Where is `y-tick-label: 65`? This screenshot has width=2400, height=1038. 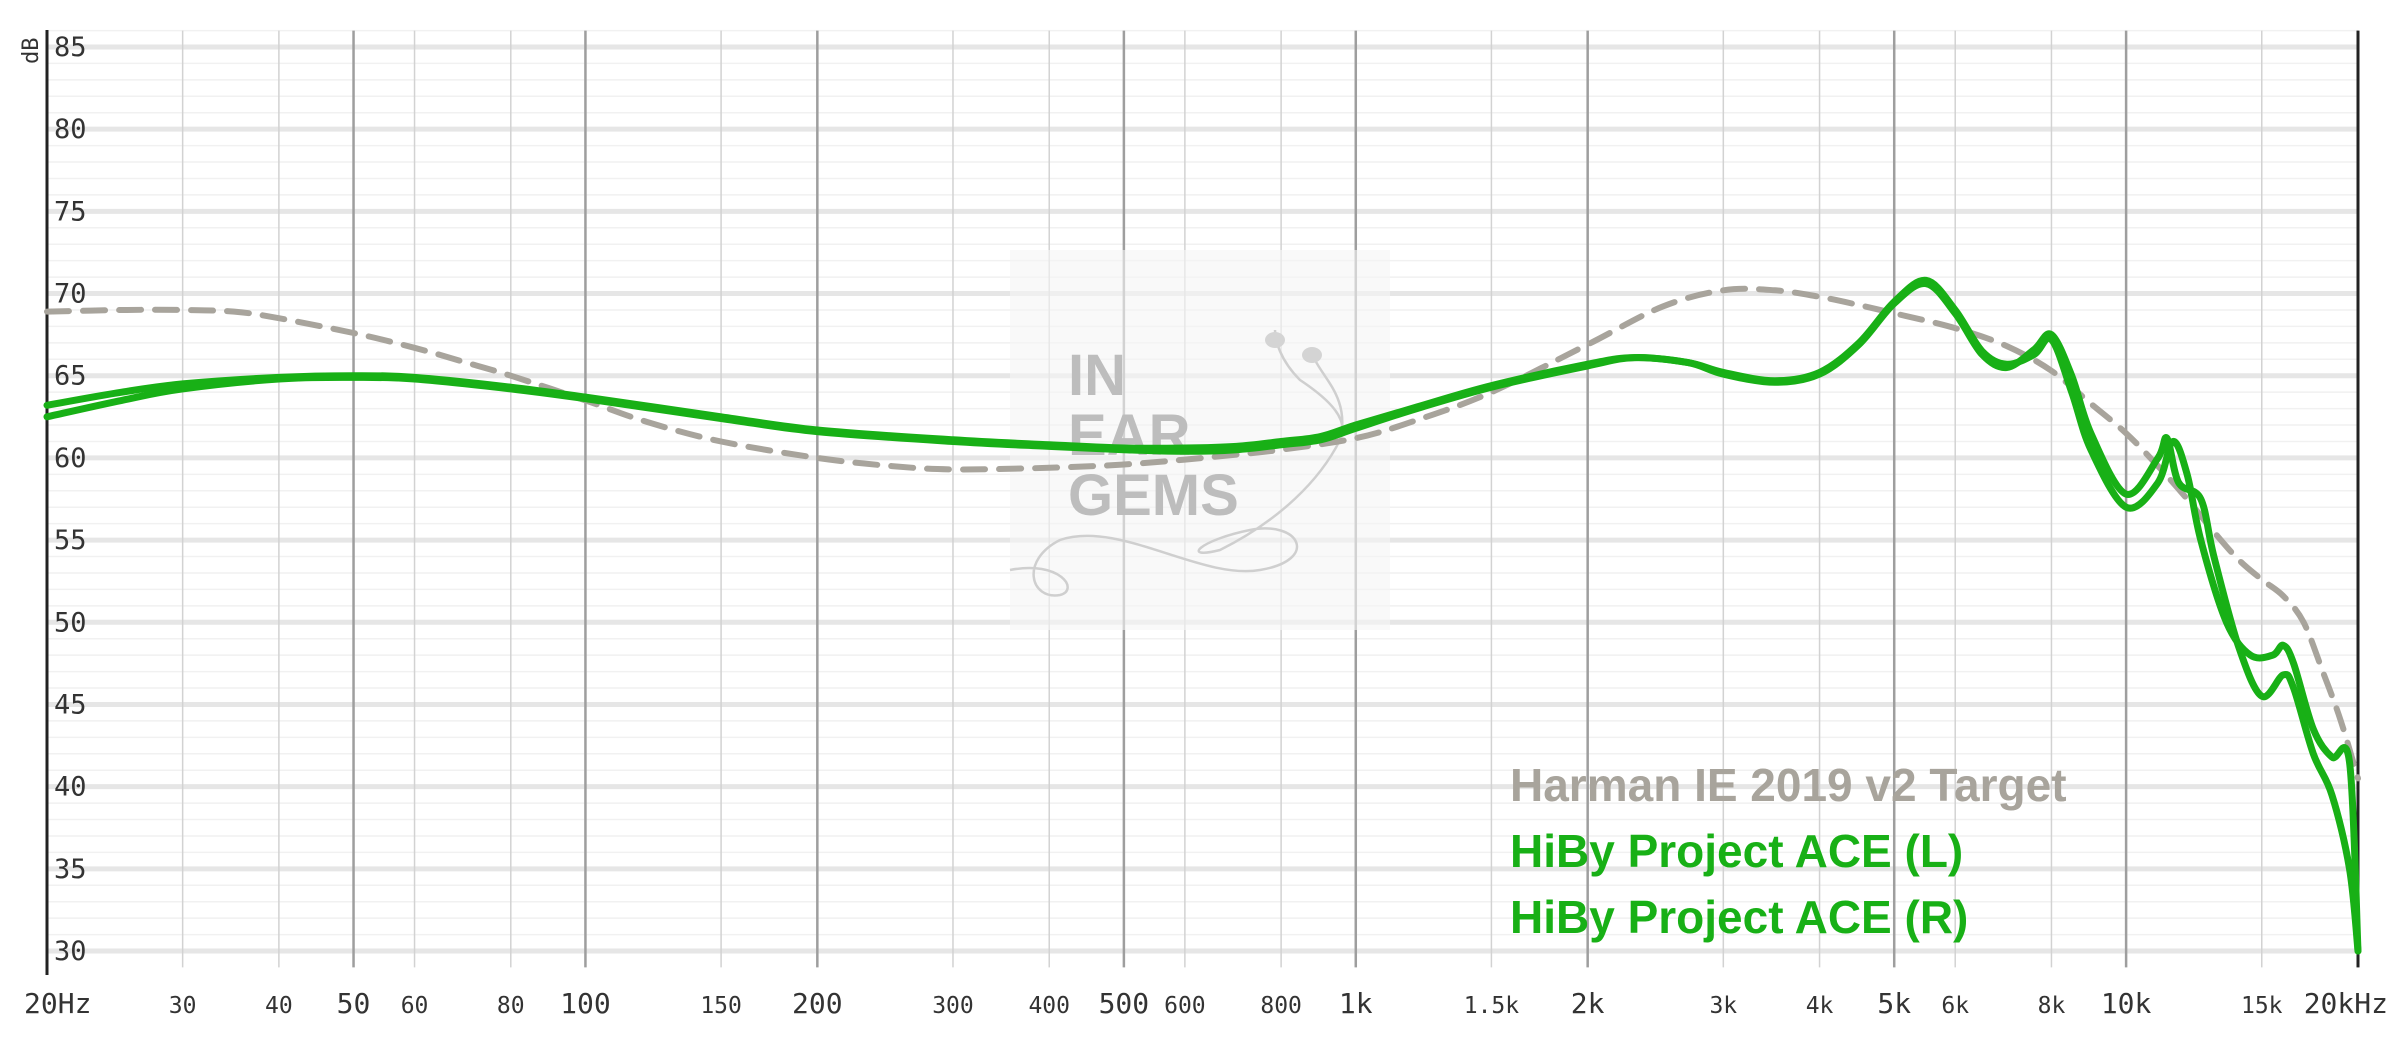 y-tick-label: 65 is located at coordinates (70, 376).